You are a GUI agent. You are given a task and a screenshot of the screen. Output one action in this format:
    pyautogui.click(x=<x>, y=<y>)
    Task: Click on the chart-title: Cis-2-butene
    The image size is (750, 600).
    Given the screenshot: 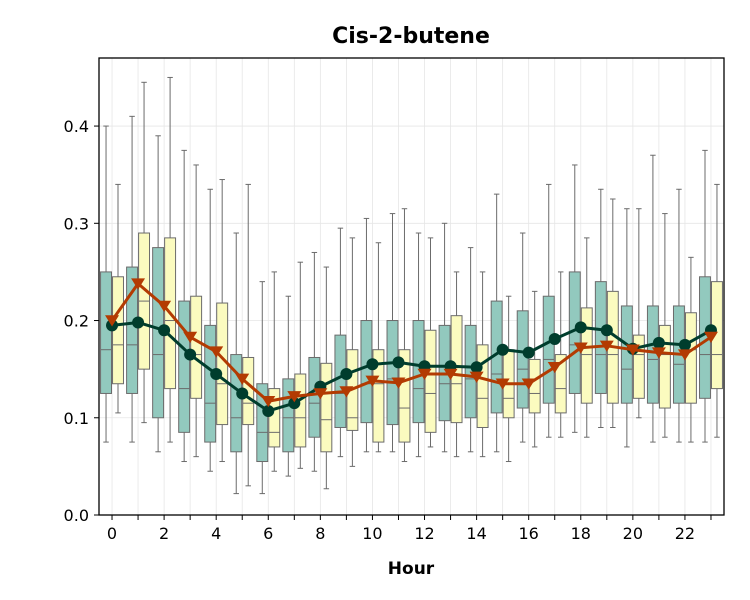 What is the action you would take?
    pyautogui.click(x=411, y=36)
    